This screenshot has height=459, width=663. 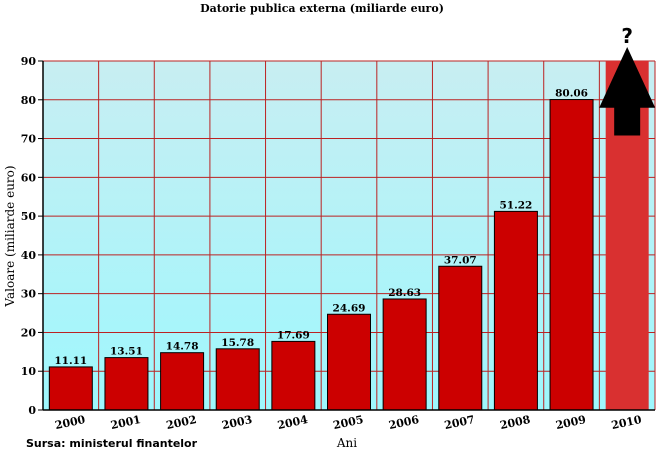 I want to click on bar-2004, so click(x=293, y=375).